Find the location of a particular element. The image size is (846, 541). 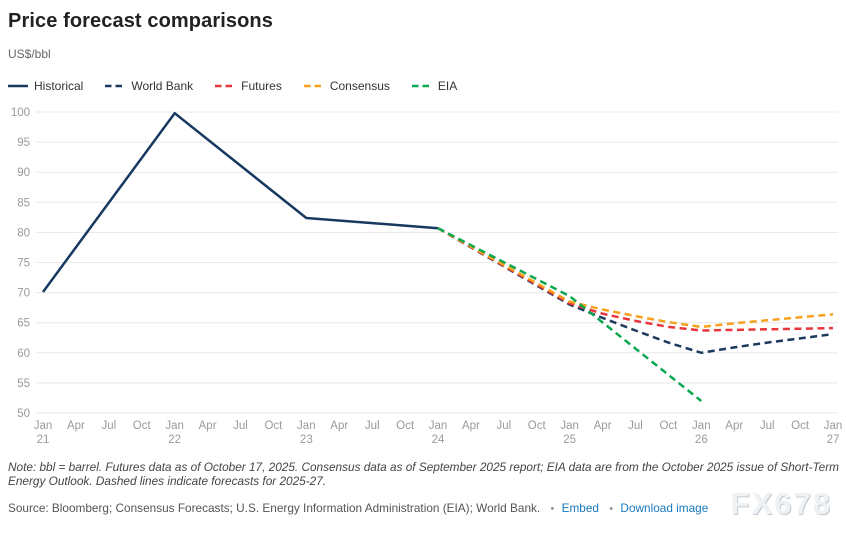

x-tick-year: 25 is located at coordinates (569, 440).